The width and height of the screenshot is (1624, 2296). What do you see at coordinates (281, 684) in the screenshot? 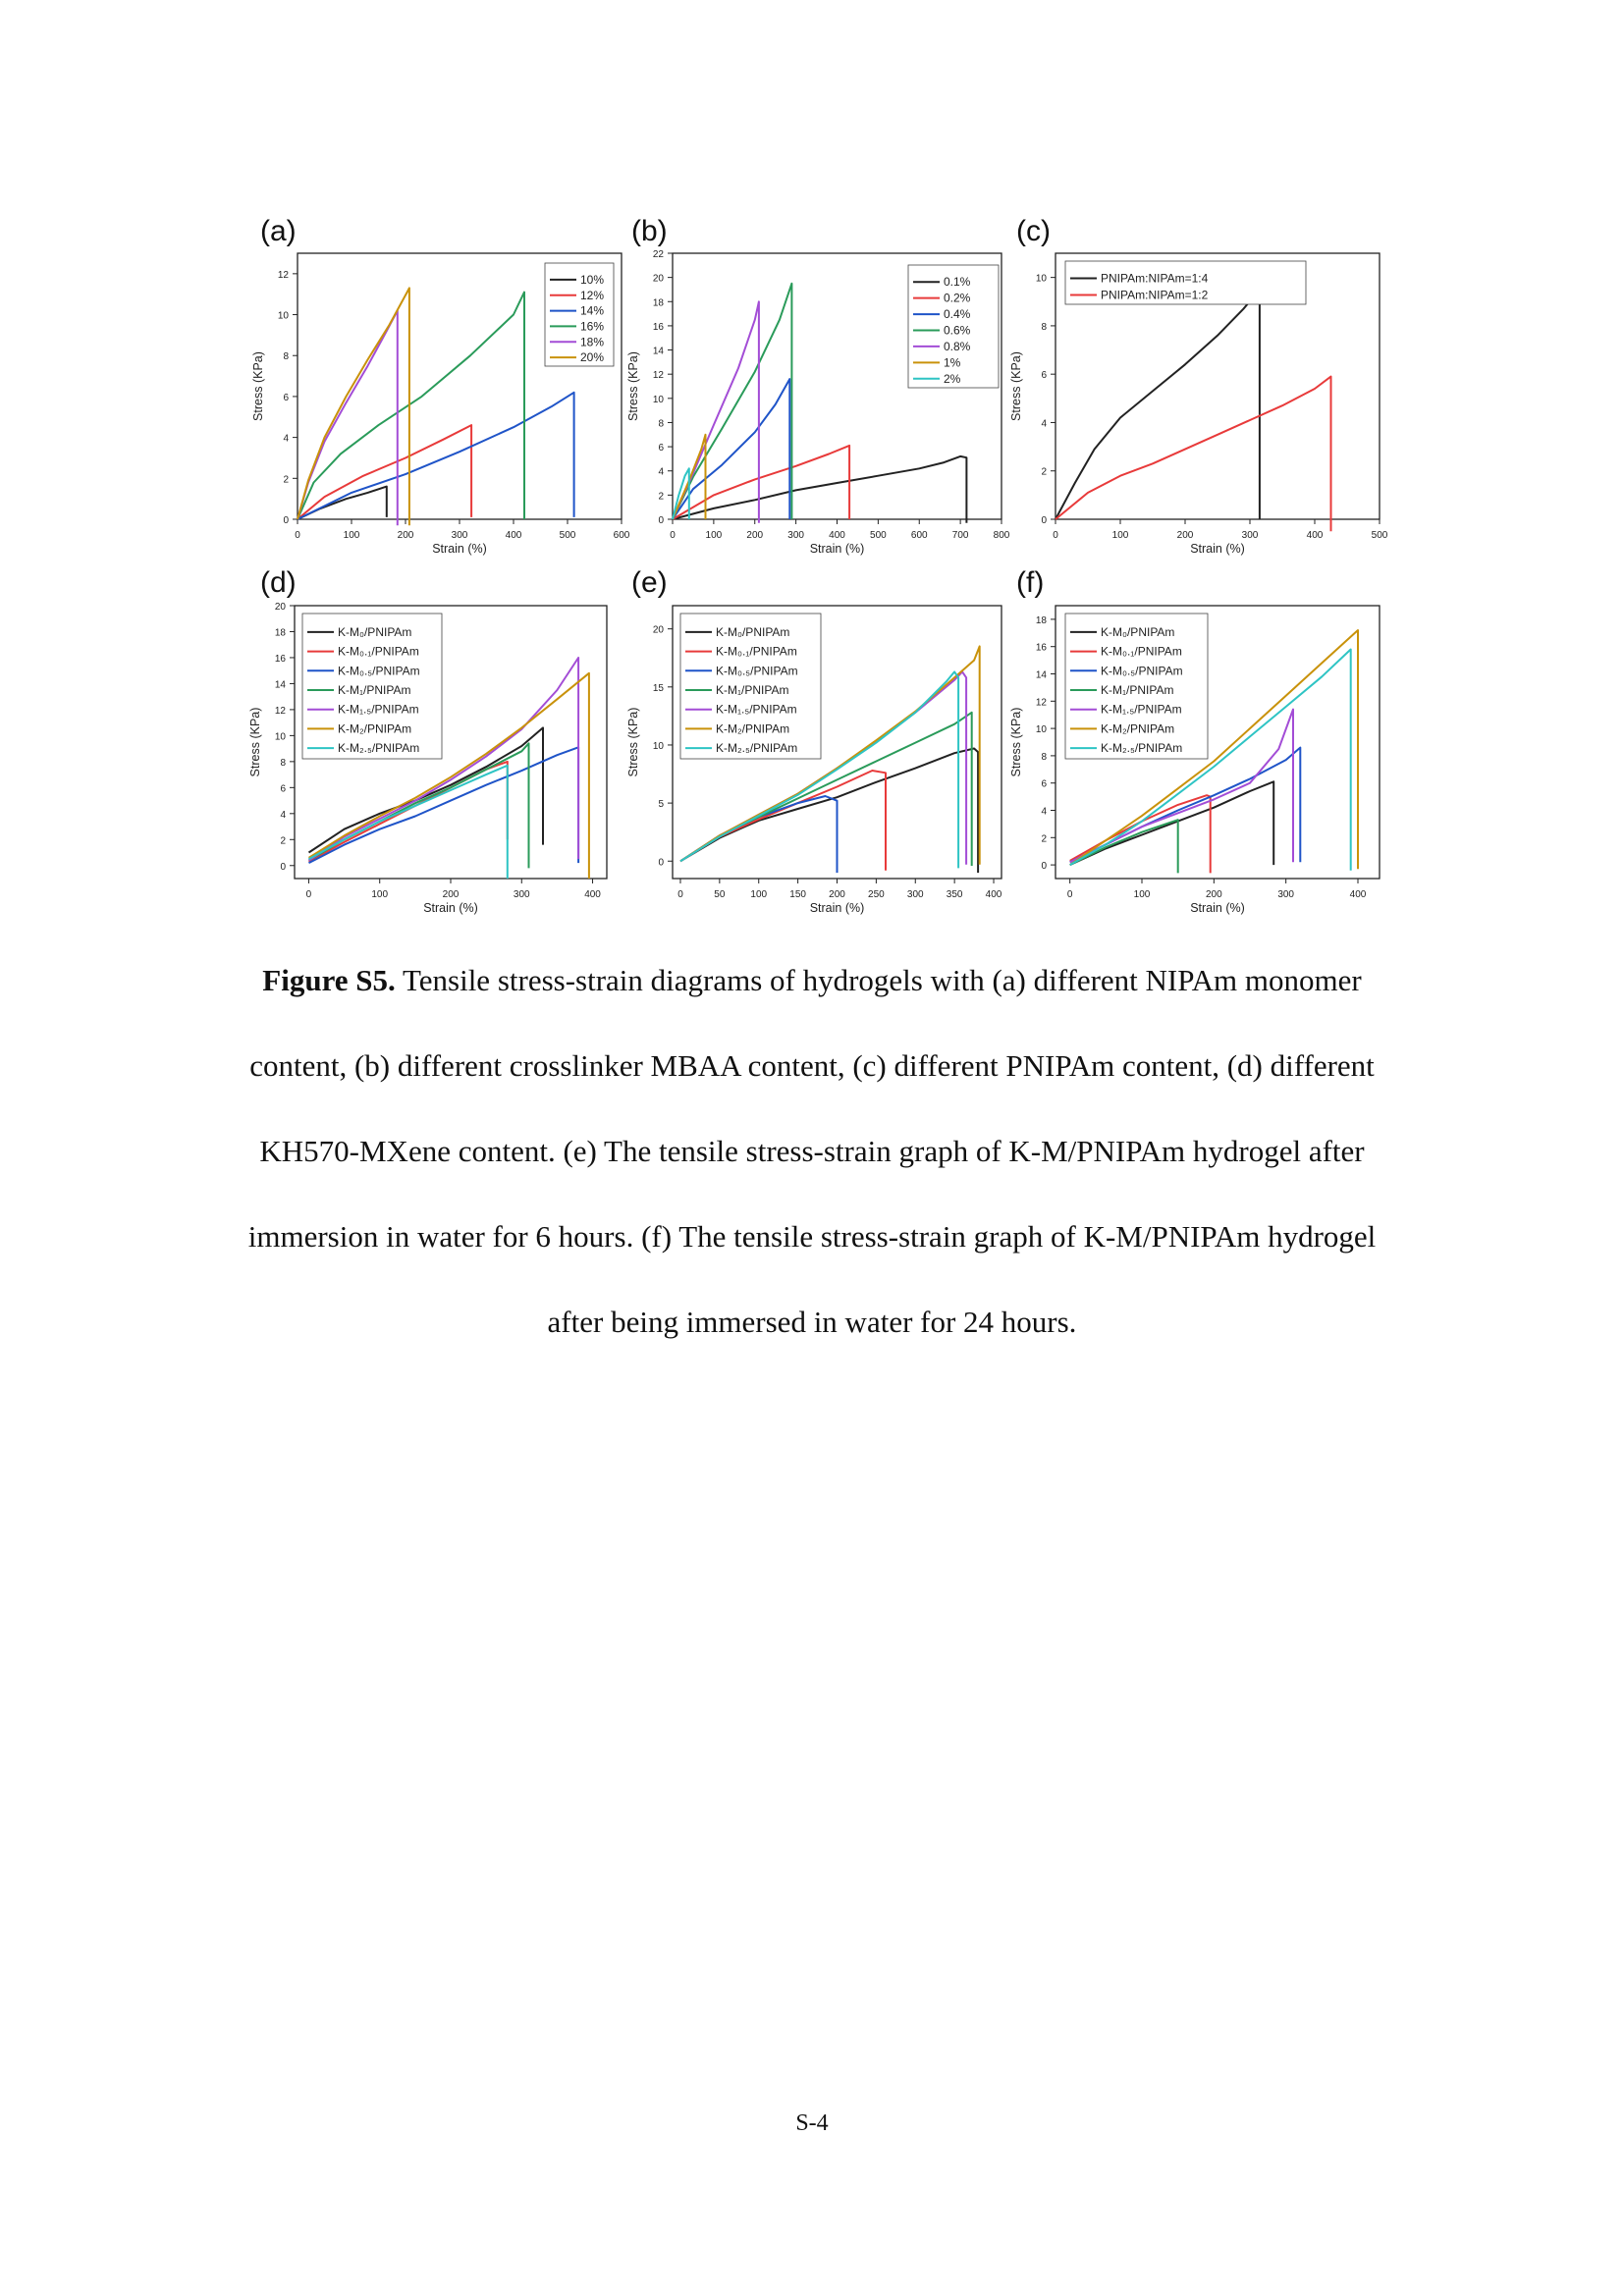
I see `y-tick-label: 14` at bounding box center [281, 684].